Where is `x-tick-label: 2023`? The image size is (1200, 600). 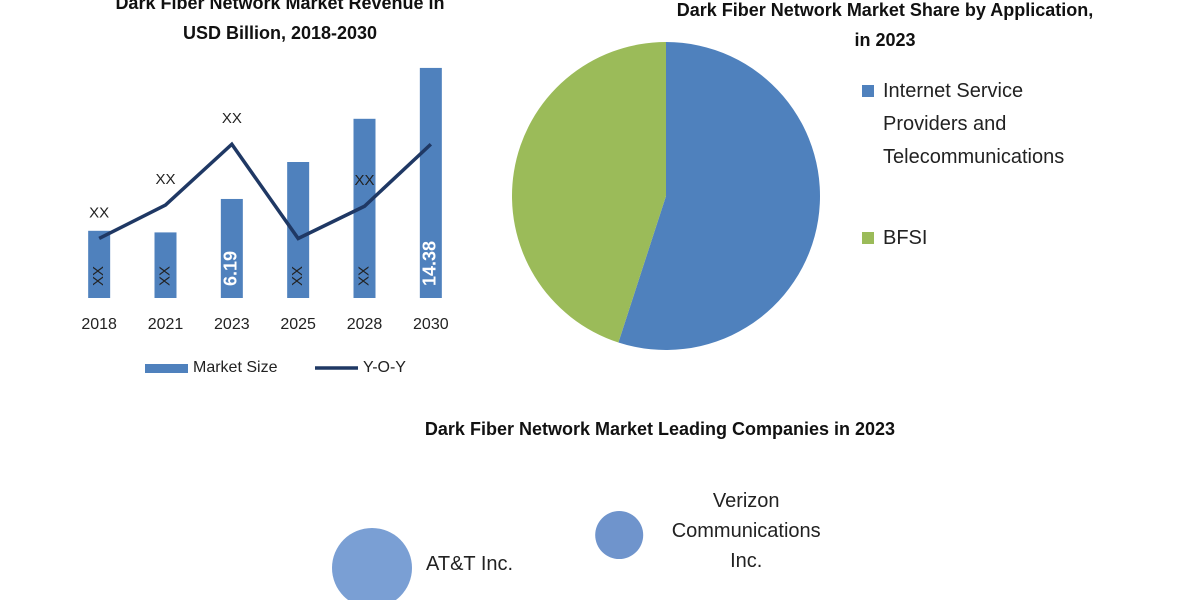
x-tick-label: 2023 is located at coordinates (232, 324).